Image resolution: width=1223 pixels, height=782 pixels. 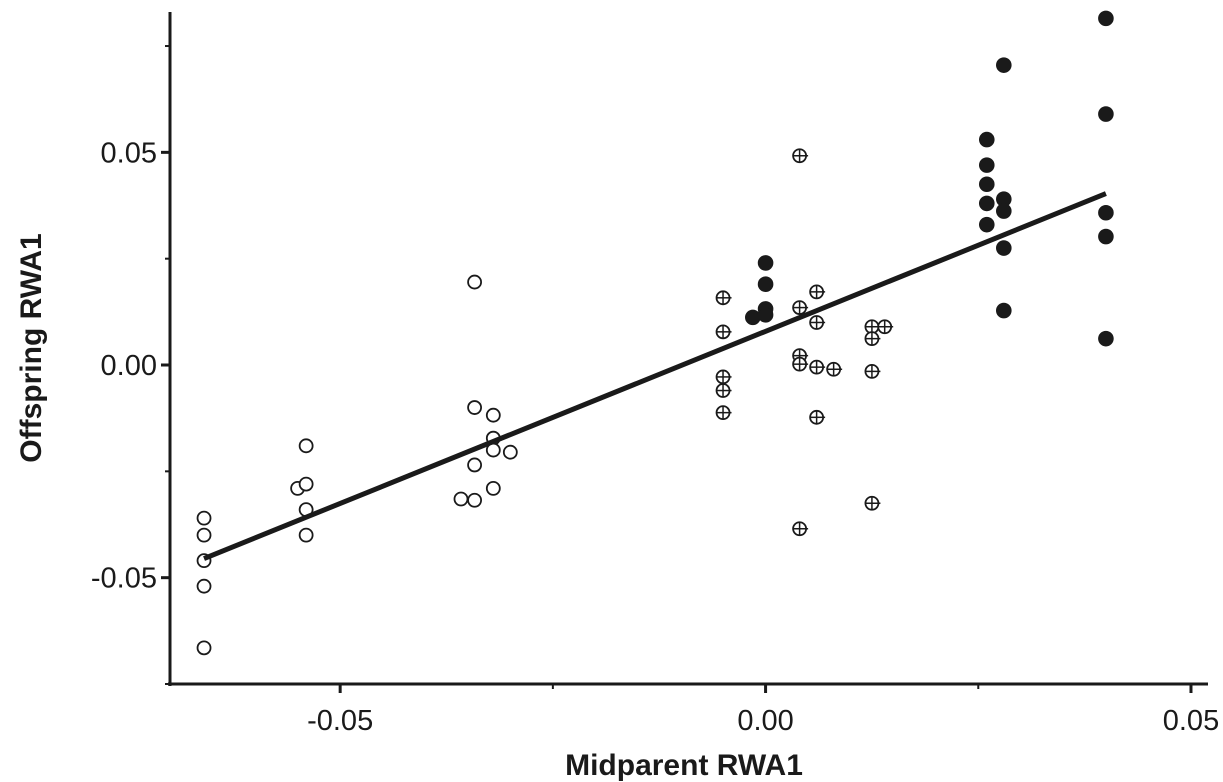 What do you see at coordinates (340, 721) in the screenshot?
I see `x-tick-label: -0.05` at bounding box center [340, 721].